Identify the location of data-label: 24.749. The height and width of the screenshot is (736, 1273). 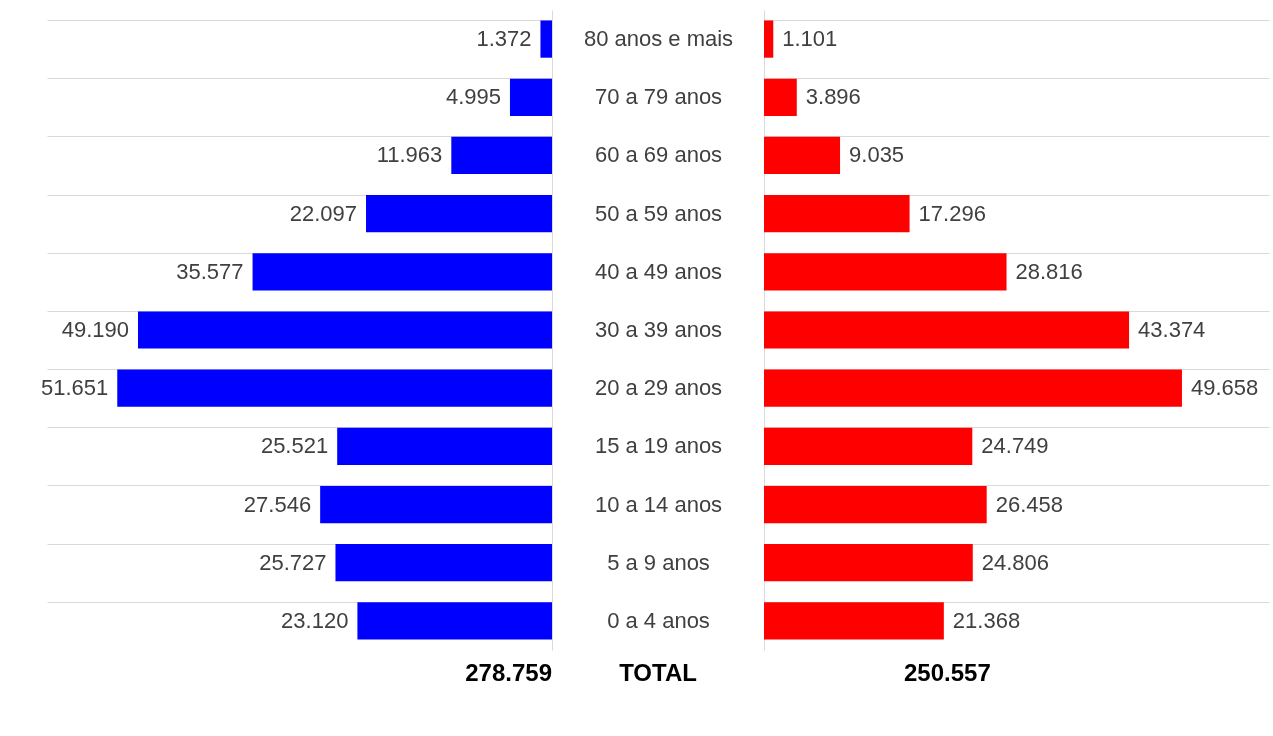
(1015, 446).